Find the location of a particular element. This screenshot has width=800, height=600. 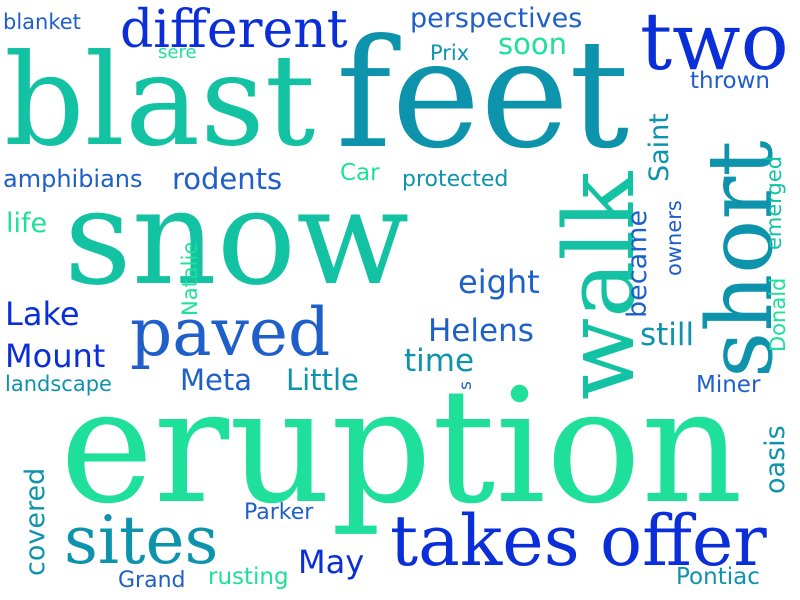

word-rodents: rodents is located at coordinates (227, 179).